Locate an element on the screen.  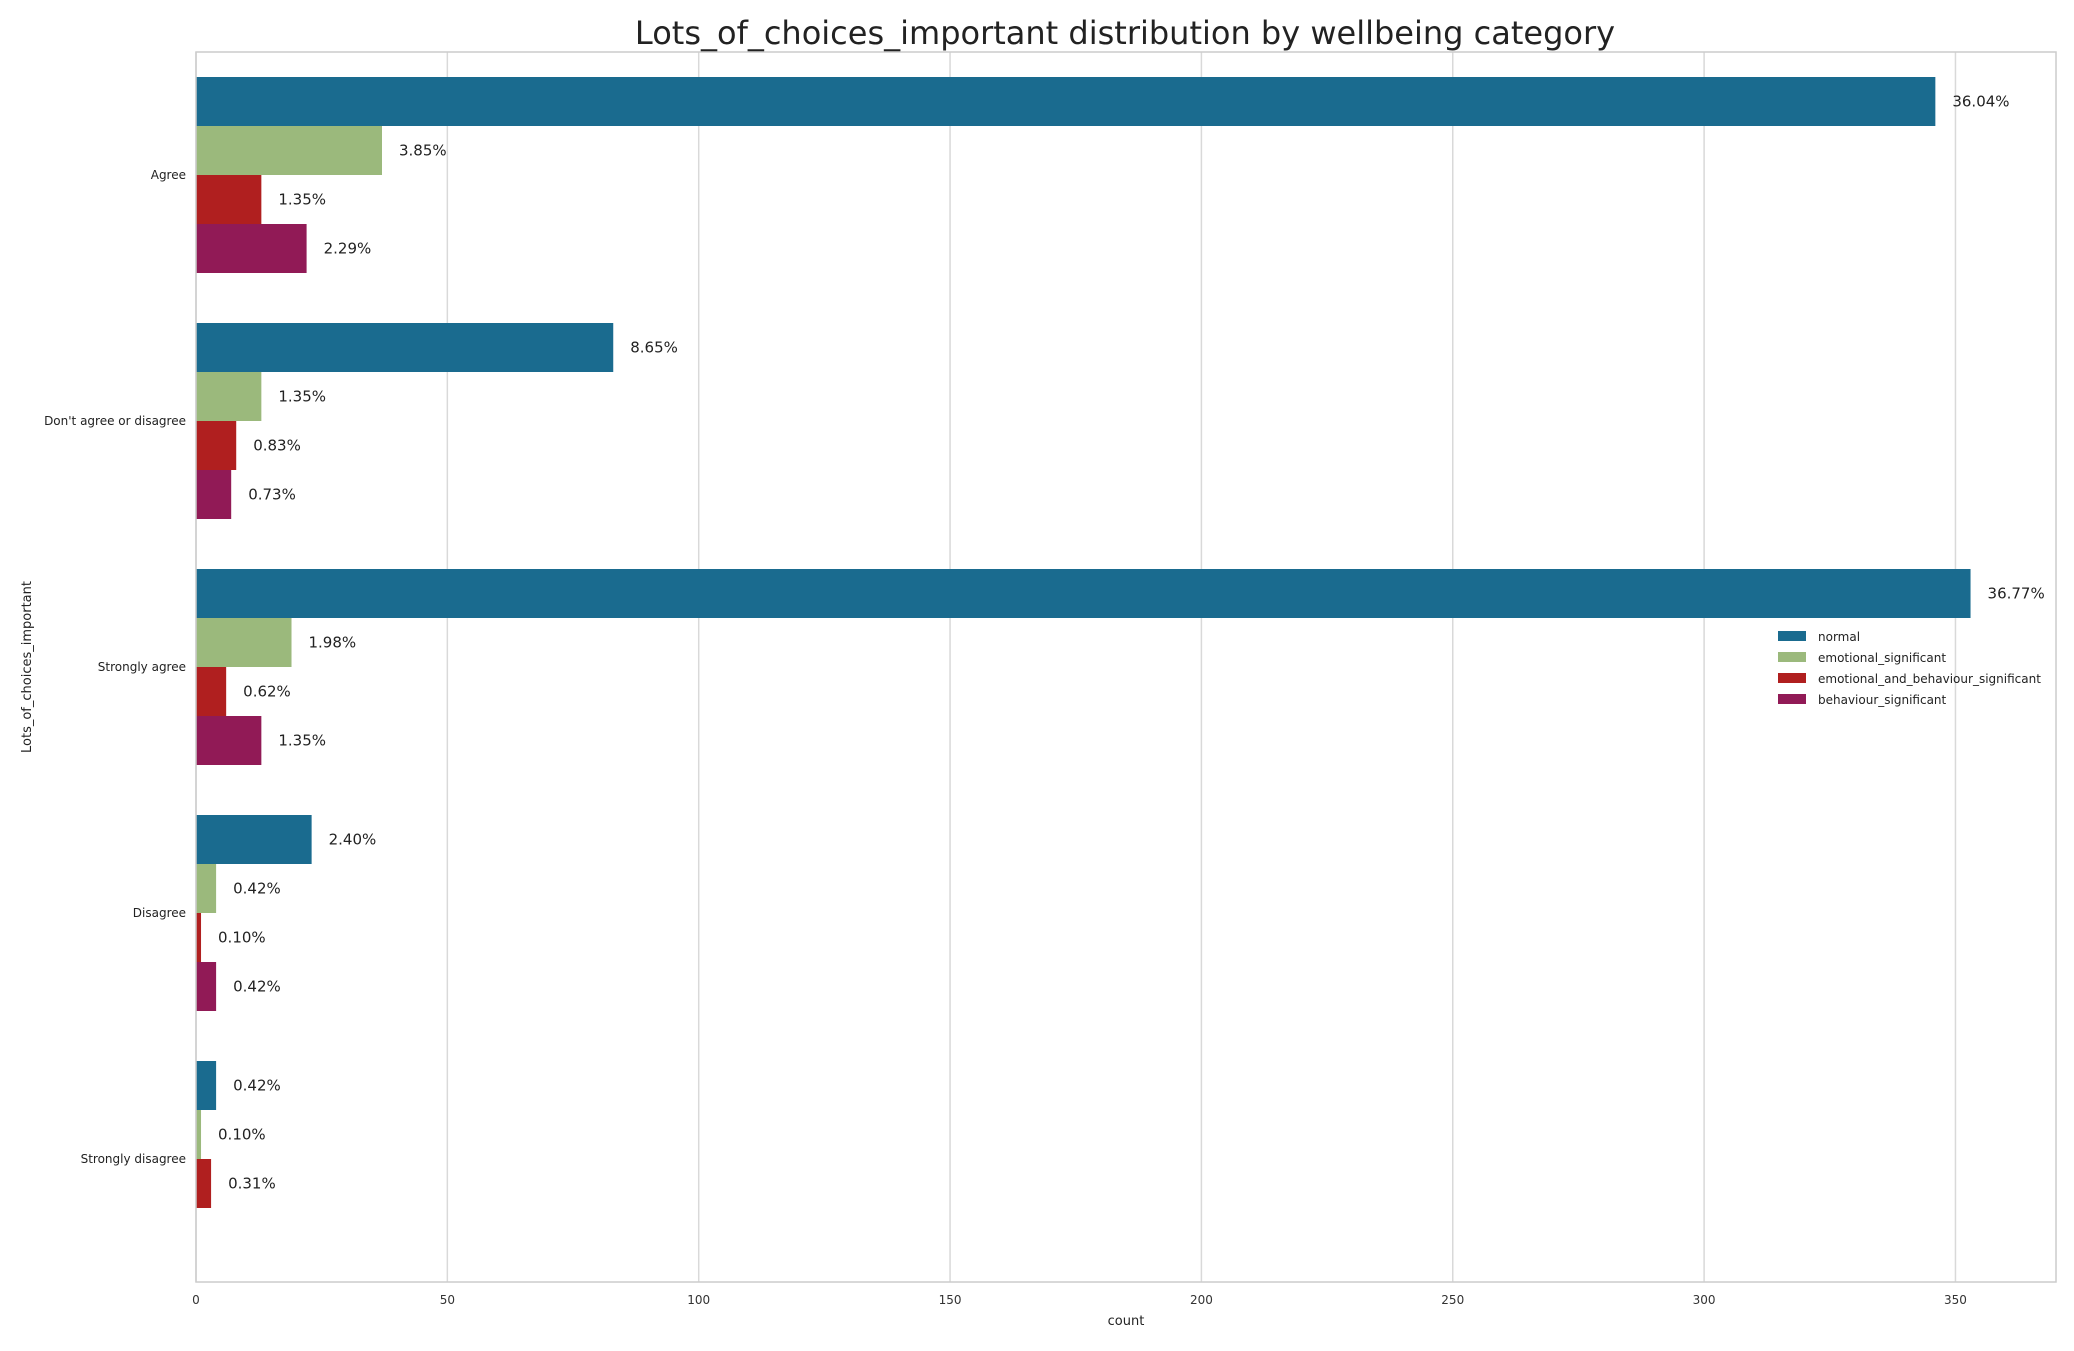
y-axis-label: Lots_of_choices_important is located at coordinates (27, 667).